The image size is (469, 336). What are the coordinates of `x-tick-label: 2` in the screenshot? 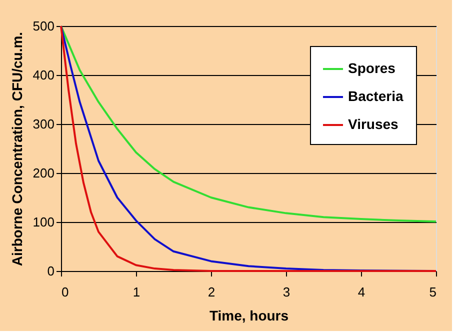 It's located at (212, 292).